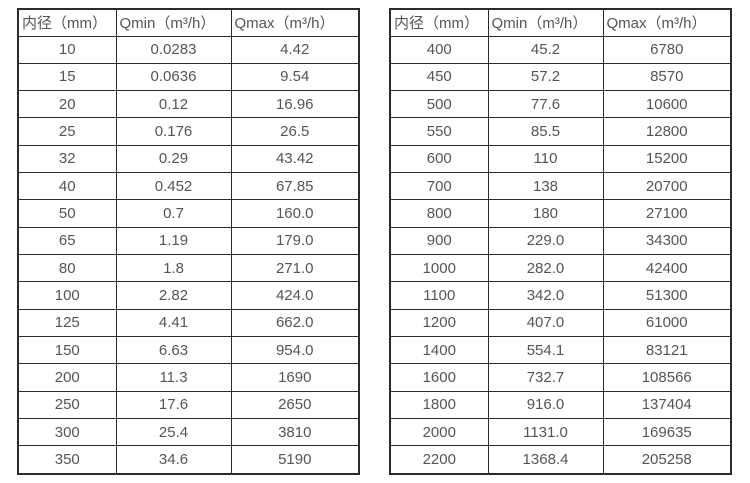 The width and height of the screenshot is (750, 483). What do you see at coordinates (439, 186) in the screenshot?
I see `cell-diameter: 700` at bounding box center [439, 186].